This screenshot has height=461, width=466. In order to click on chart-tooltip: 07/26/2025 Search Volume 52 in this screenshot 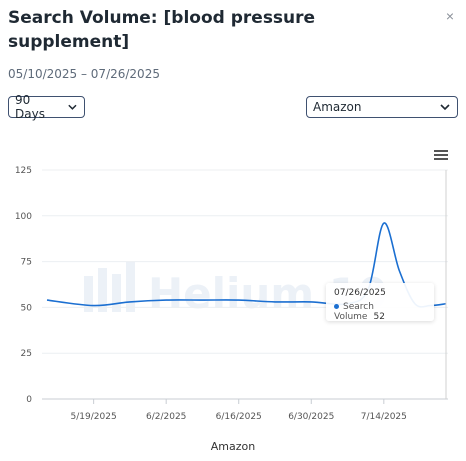, I will do `click(380, 302)`.